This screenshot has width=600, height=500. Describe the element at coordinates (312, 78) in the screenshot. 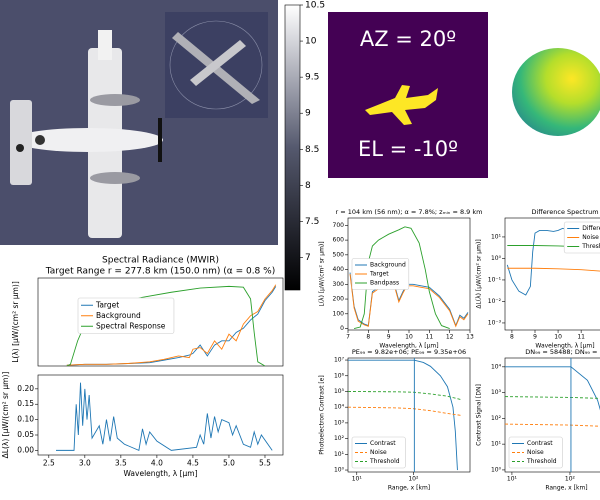

I see `colorbar-tick-label: 9.5` at that location.